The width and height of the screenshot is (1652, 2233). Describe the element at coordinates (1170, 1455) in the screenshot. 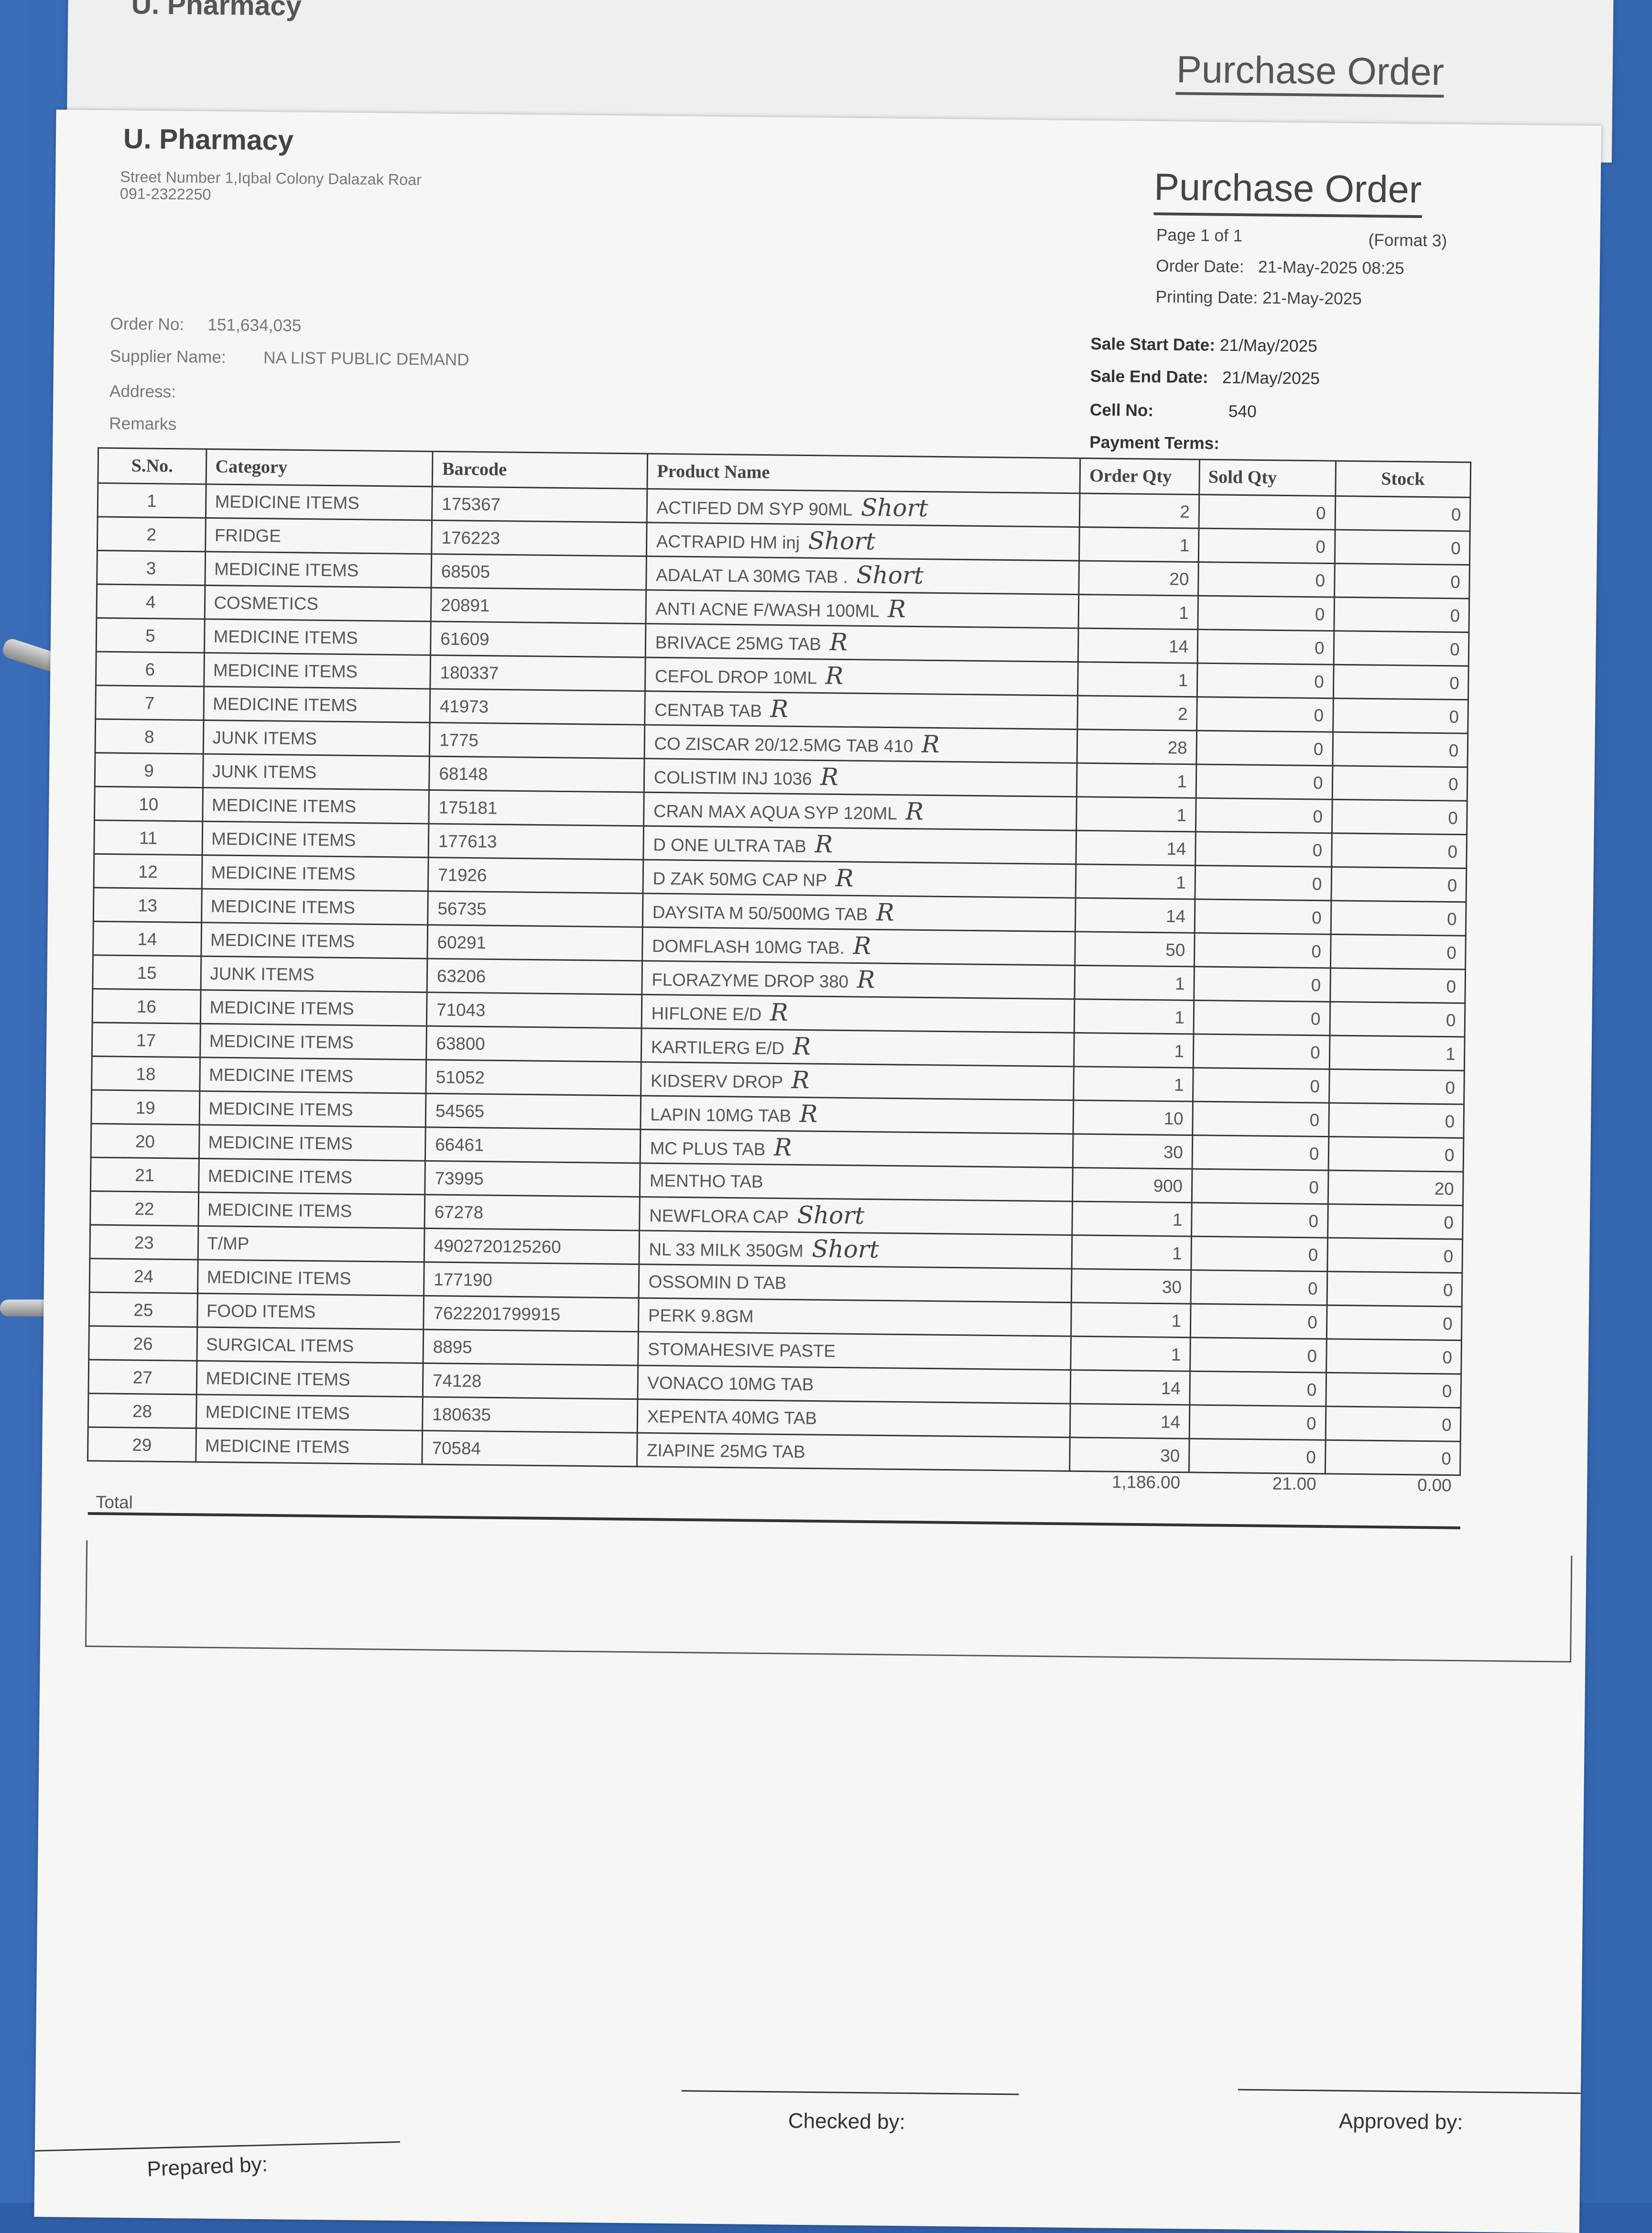

I see `order-qty-cell-text: 30` at that location.